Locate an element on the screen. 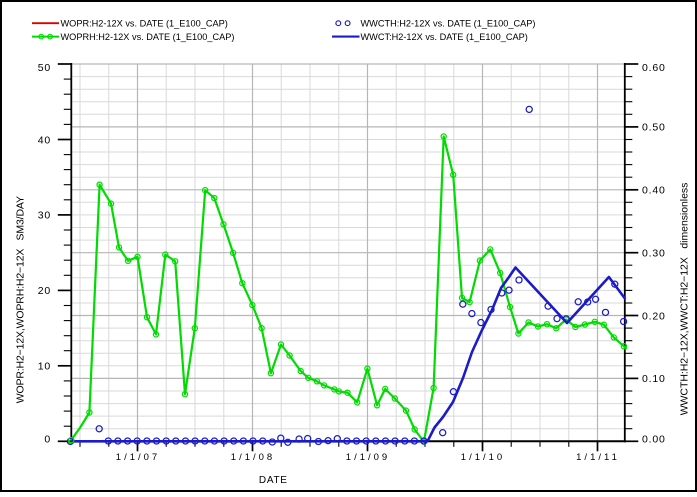 The image size is (697, 497). svg-text: 0.10 is located at coordinates (654, 379).